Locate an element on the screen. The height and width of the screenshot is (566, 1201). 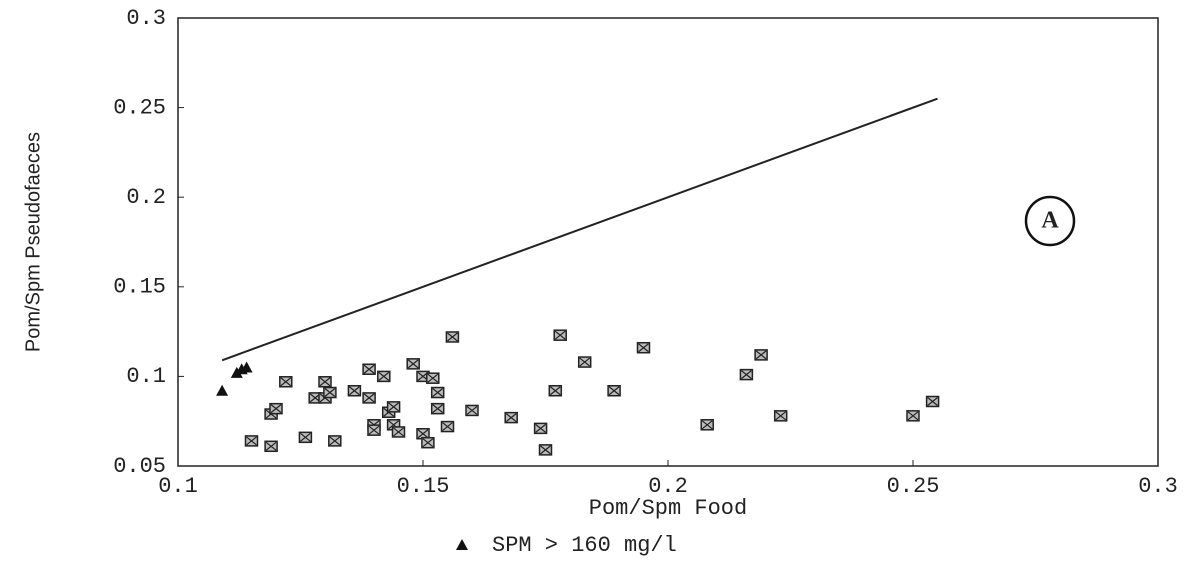
annotation-circle is located at coordinates (1050, 221).